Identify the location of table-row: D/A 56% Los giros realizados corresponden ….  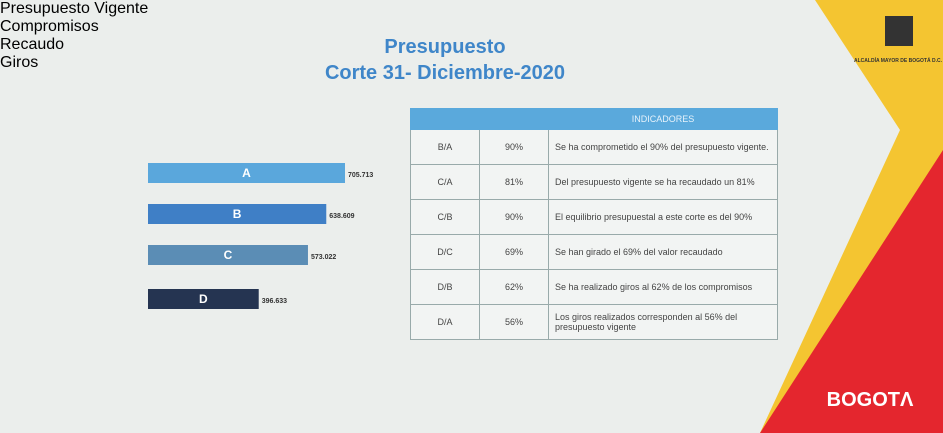
(594, 322).